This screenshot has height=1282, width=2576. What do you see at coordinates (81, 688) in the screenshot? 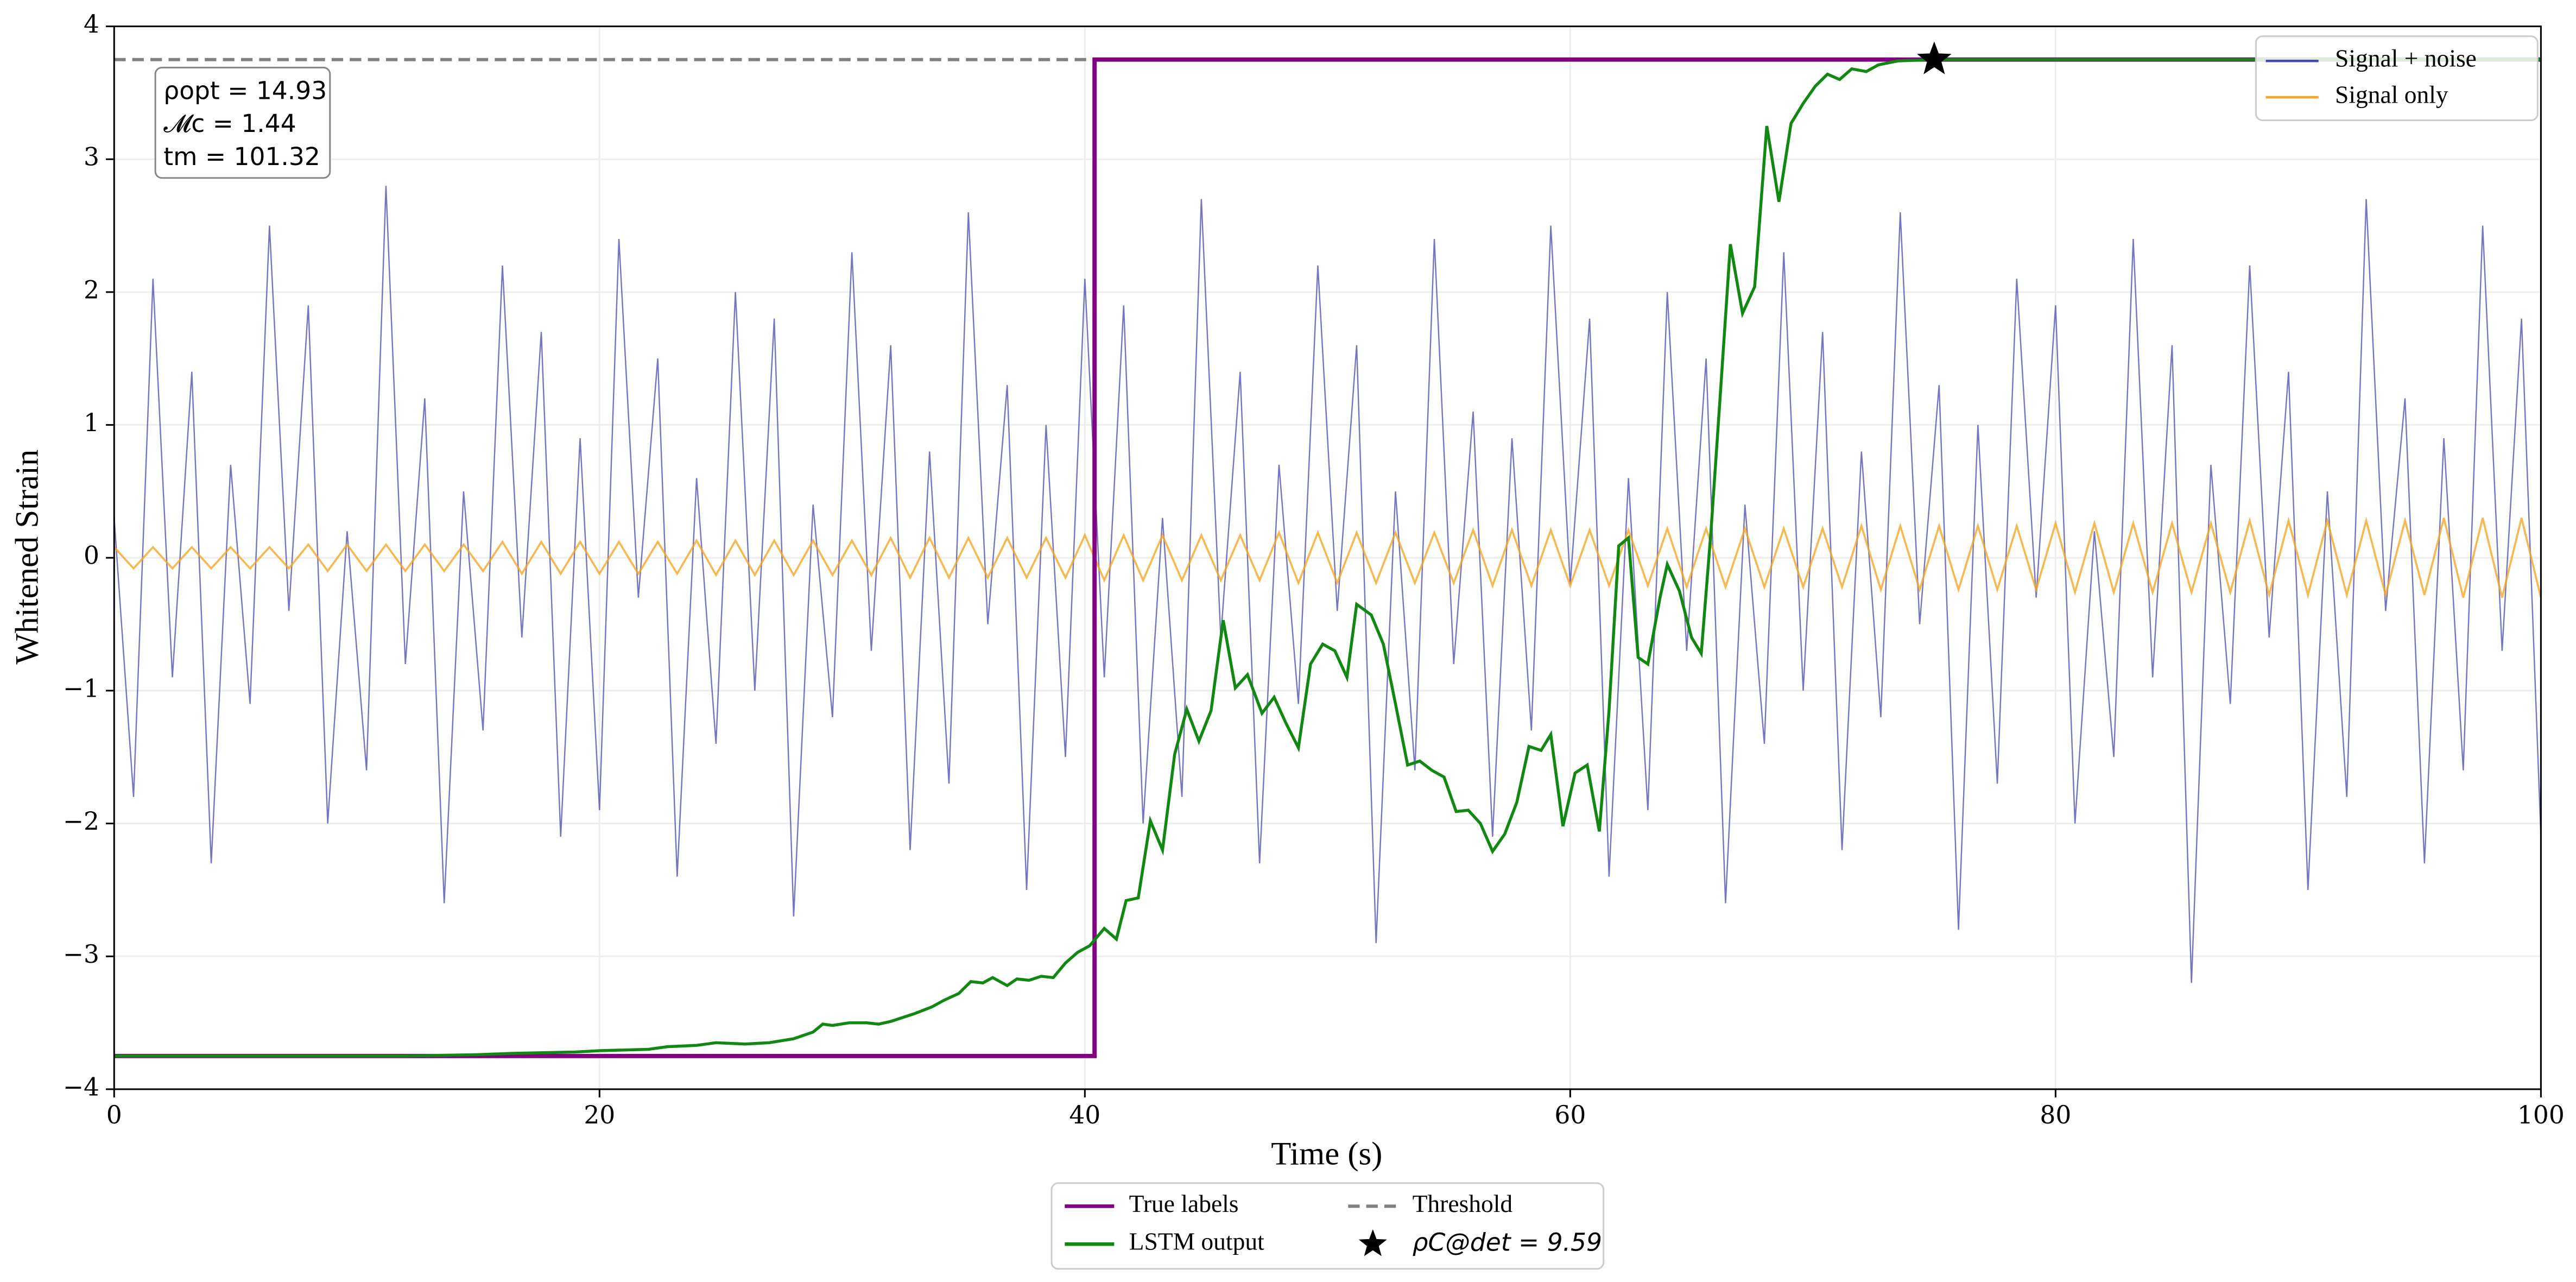
I see `y-tick-label: −1` at bounding box center [81, 688].